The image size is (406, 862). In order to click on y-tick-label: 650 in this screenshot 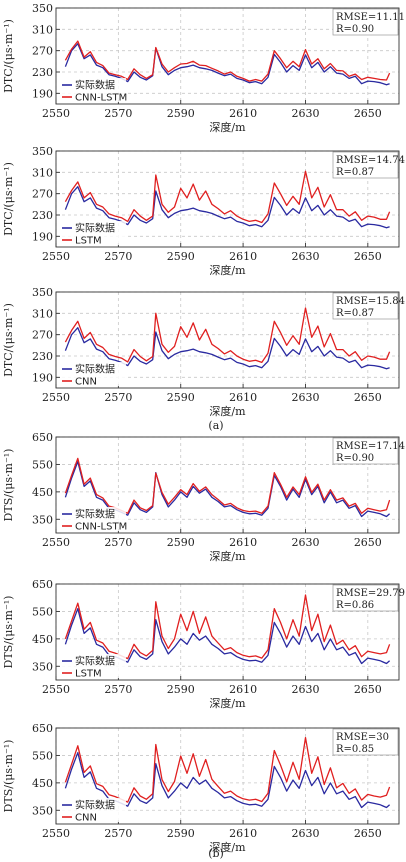, I will do `click(42, 584)`.